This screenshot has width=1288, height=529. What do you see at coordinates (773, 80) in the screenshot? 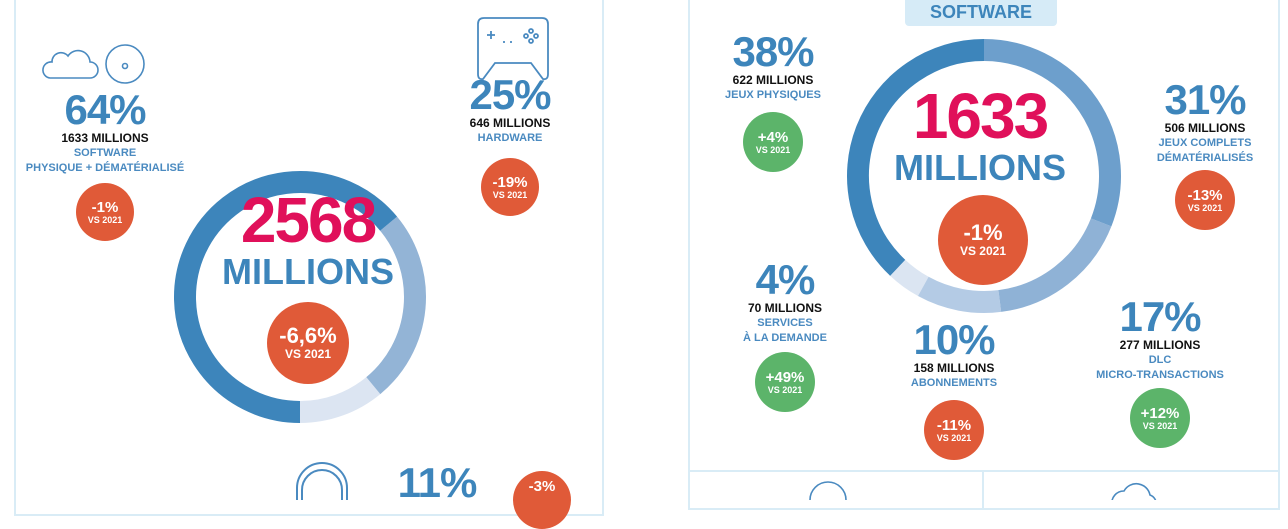
I see `segment-millions: 622 MILLIONS` at bounding box center [773, 80].